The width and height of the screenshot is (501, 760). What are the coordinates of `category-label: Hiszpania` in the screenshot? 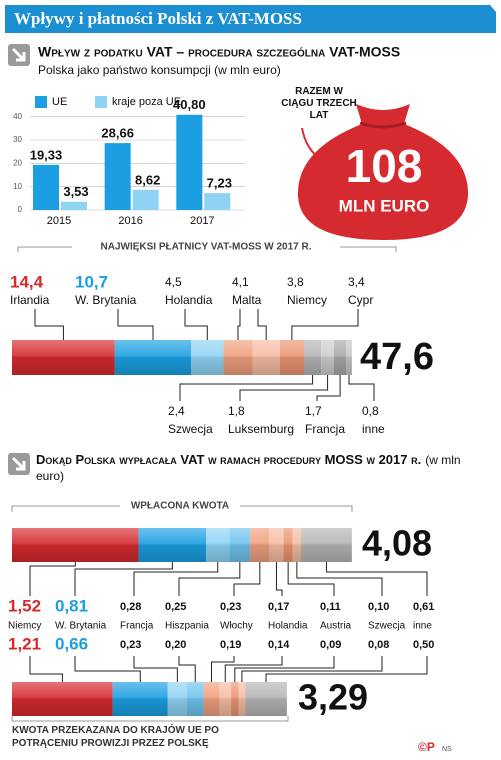 It's located at (187, 626).